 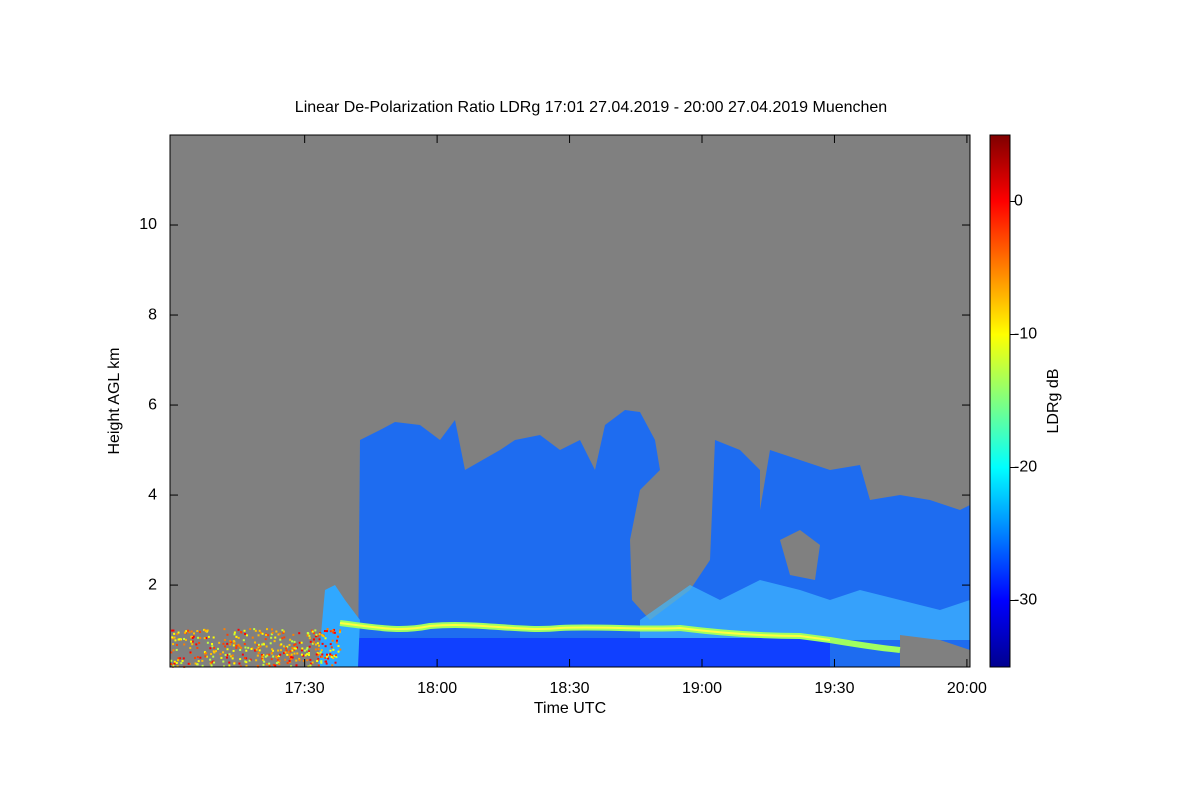 I want to click on colorbar-tick-label: -20, so click(x=1025, y=467).